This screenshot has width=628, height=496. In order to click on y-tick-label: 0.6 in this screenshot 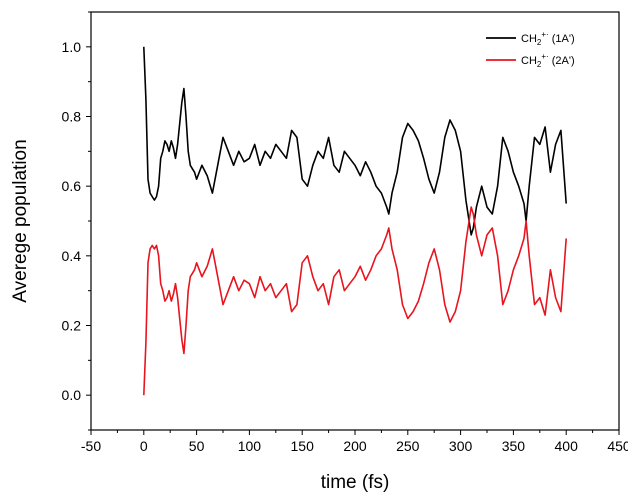, I will do `click(72, 186)`.